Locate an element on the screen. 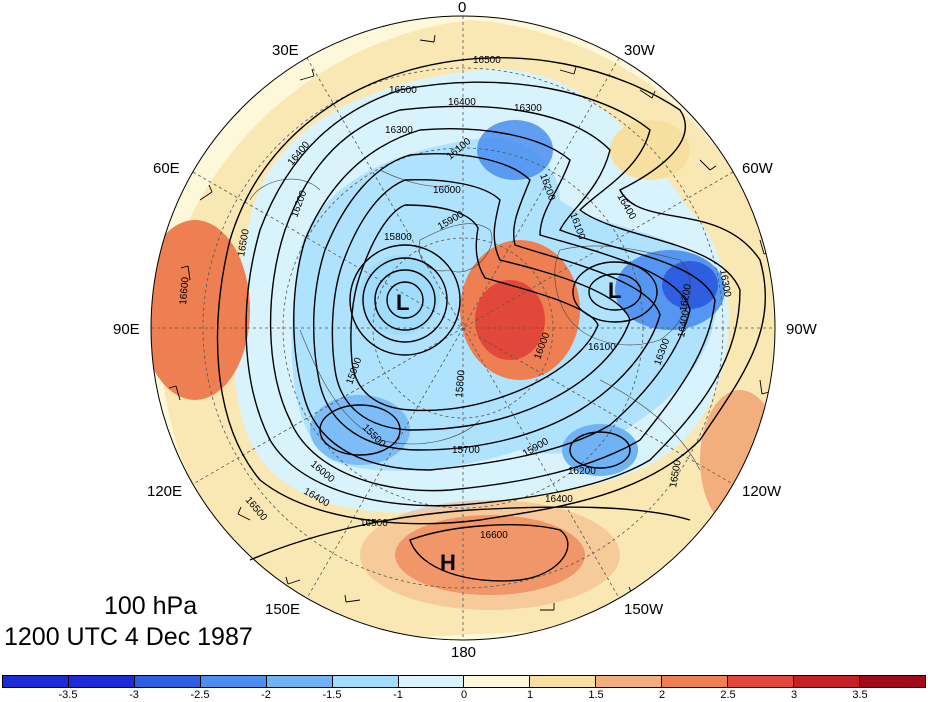 The width and height of the screenshot is (928, 702). contour-label: 15700 is located at coordinates (466, 450).